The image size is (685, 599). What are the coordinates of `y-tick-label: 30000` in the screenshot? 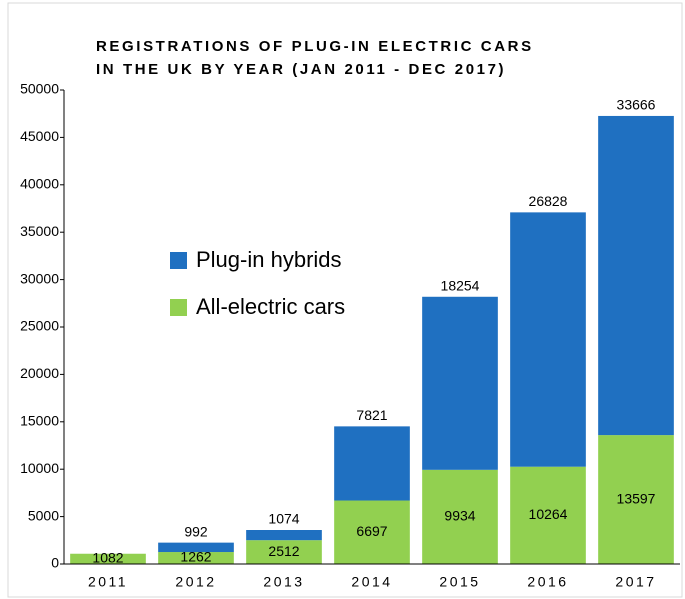 It's located at (39, 278).